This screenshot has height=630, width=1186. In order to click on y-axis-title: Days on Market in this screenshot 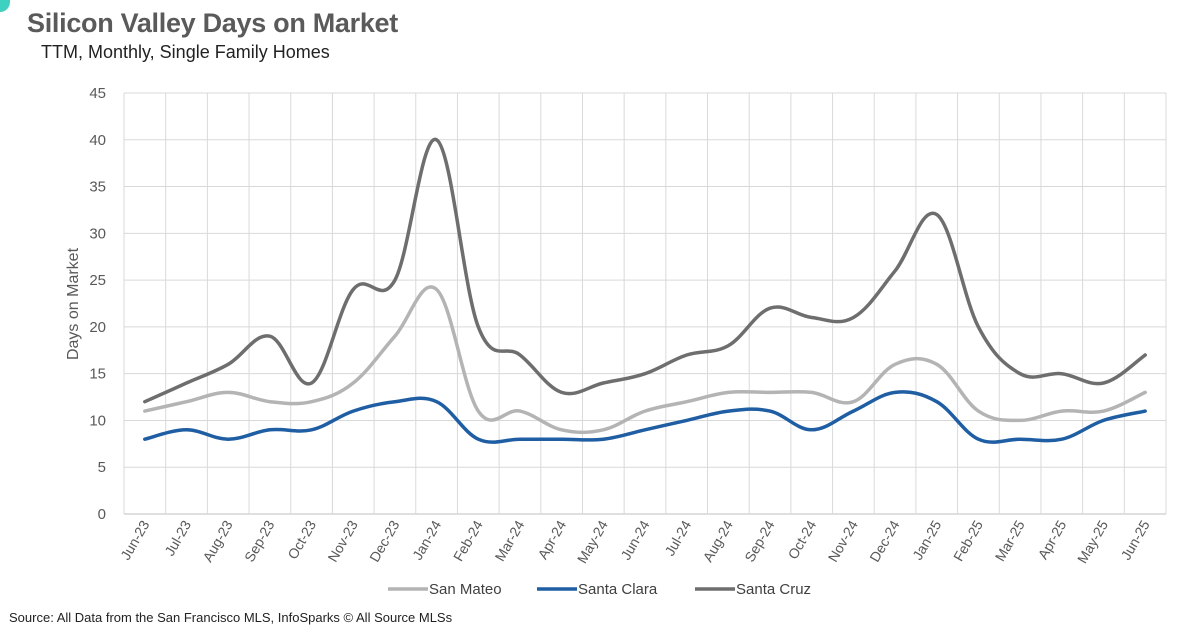, I will do `click(73, 303)`.